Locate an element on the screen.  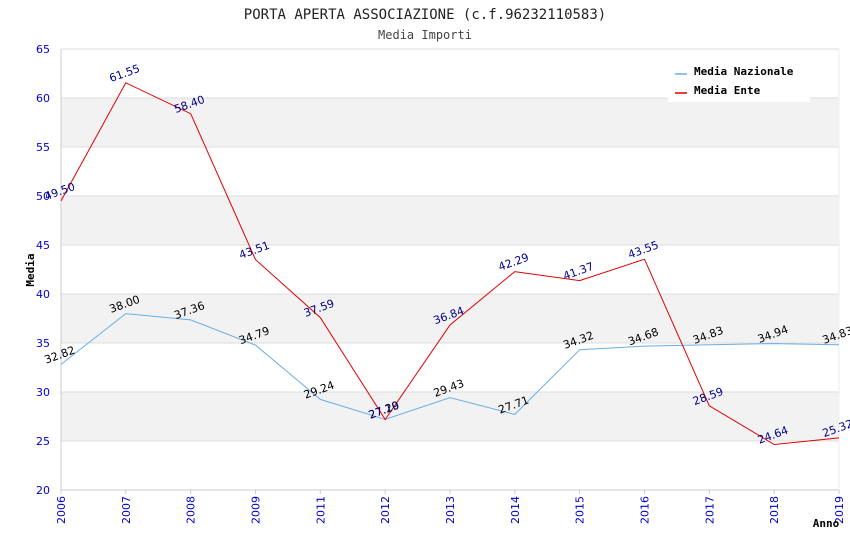
y-tick-label: 40 is located at coordinates (43, 294).